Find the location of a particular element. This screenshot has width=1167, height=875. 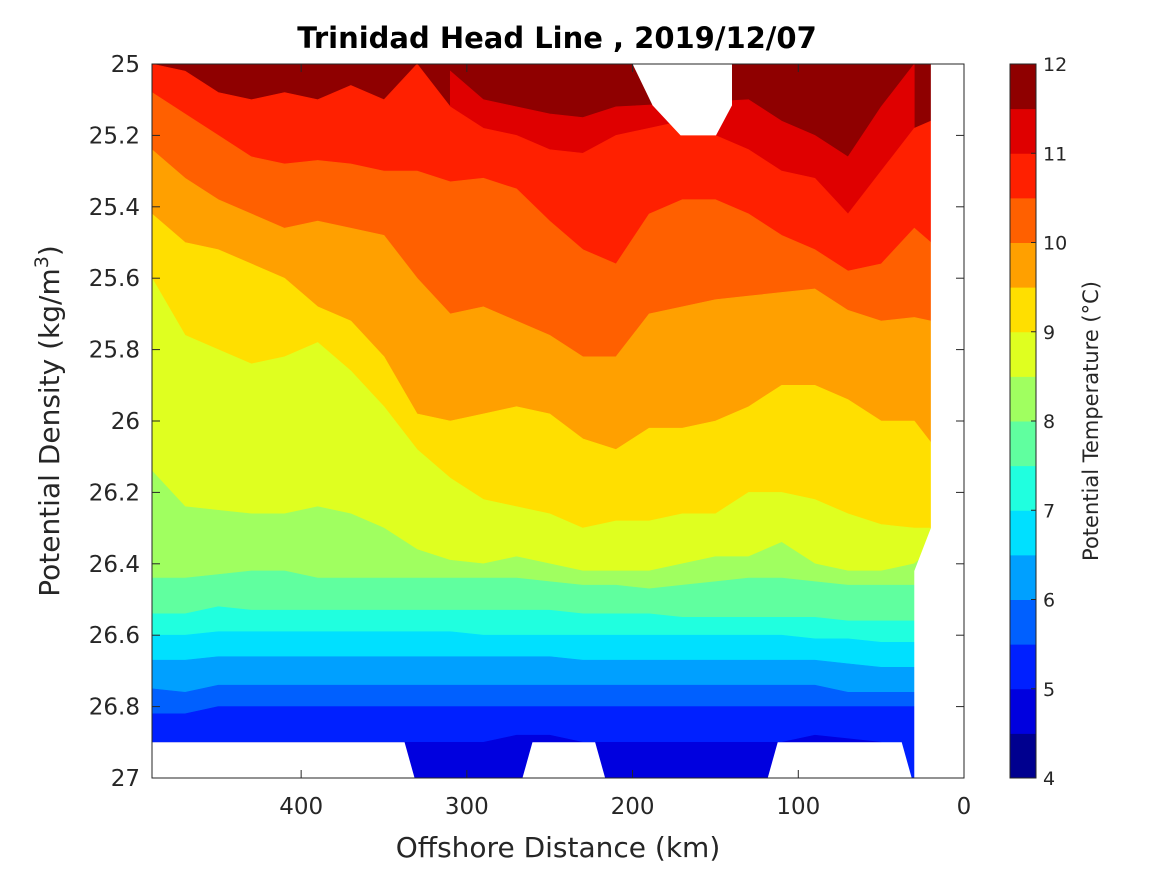

colorbar: 4 5 6 7 8 9 10 11 12 is located at coordinates (1038, 422).